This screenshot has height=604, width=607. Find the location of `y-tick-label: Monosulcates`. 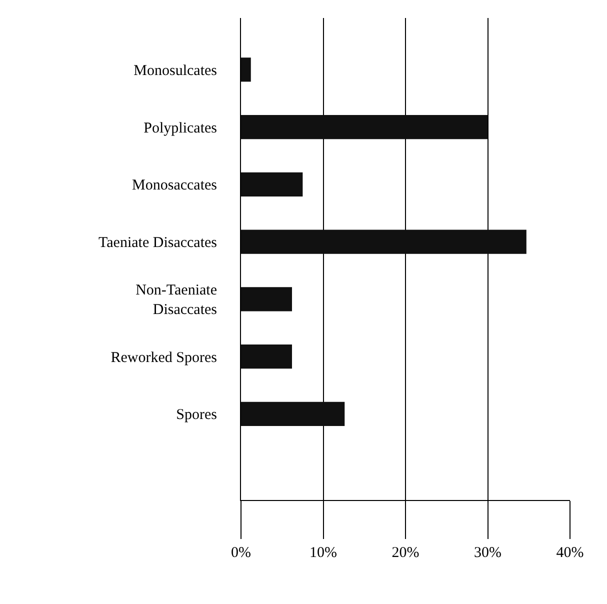

y-tick-label: Monosulcates is located at coordinates (176, 70).